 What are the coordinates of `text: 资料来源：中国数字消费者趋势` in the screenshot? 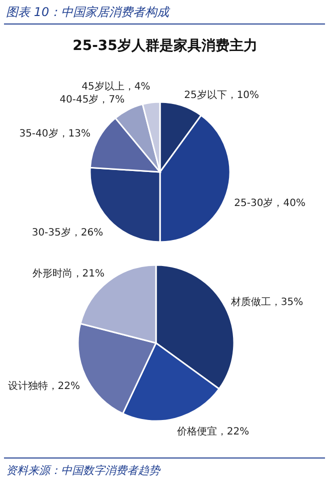 It's located at (83, 470).